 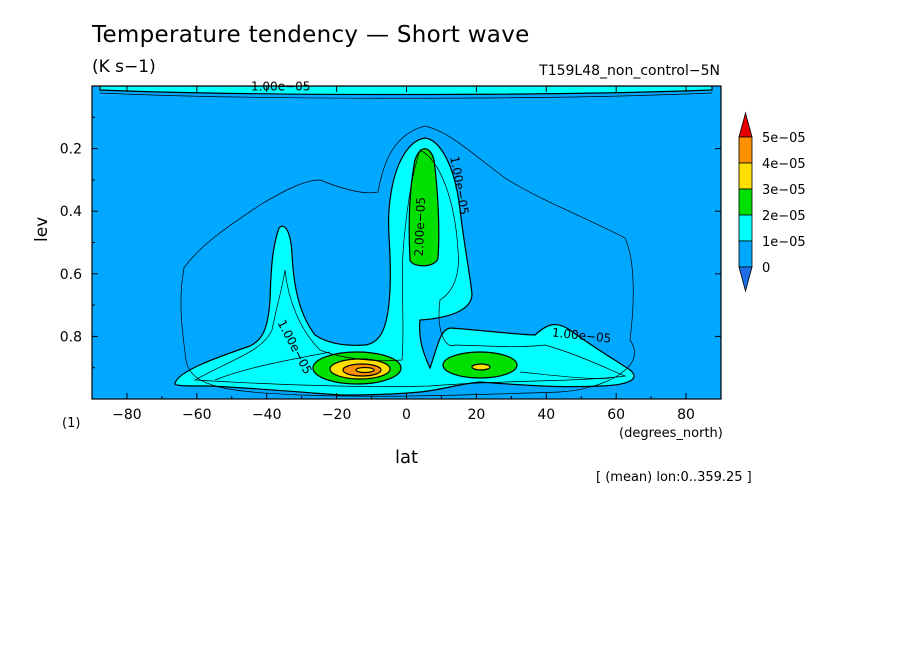 What do you see at coordinates (686, 415) in the screenshot?
I see `x-tick-label: 80` at bounding box center [686, 415].